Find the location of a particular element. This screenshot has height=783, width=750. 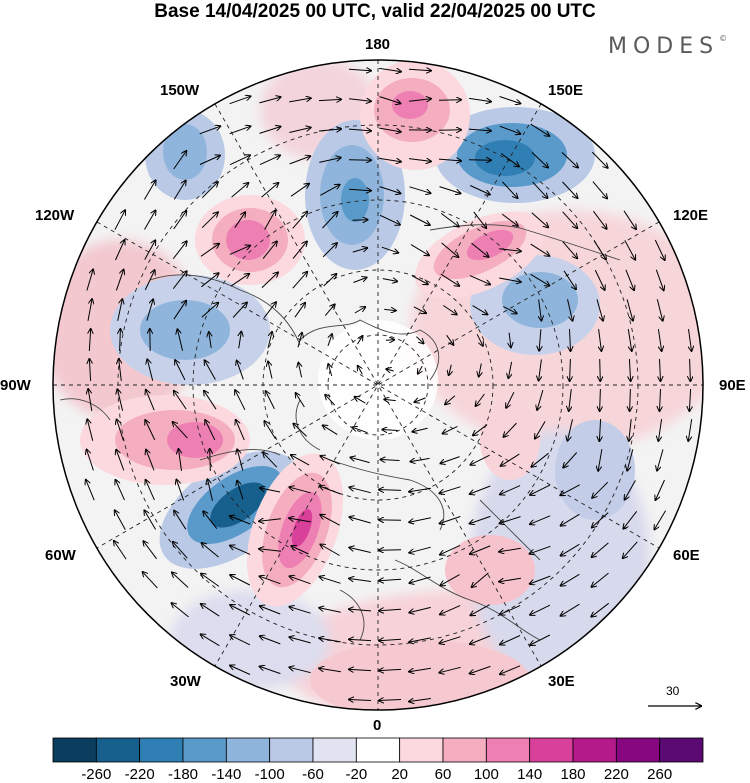

colorbar-tick-label: -260 is located at coordinates (96, 774).